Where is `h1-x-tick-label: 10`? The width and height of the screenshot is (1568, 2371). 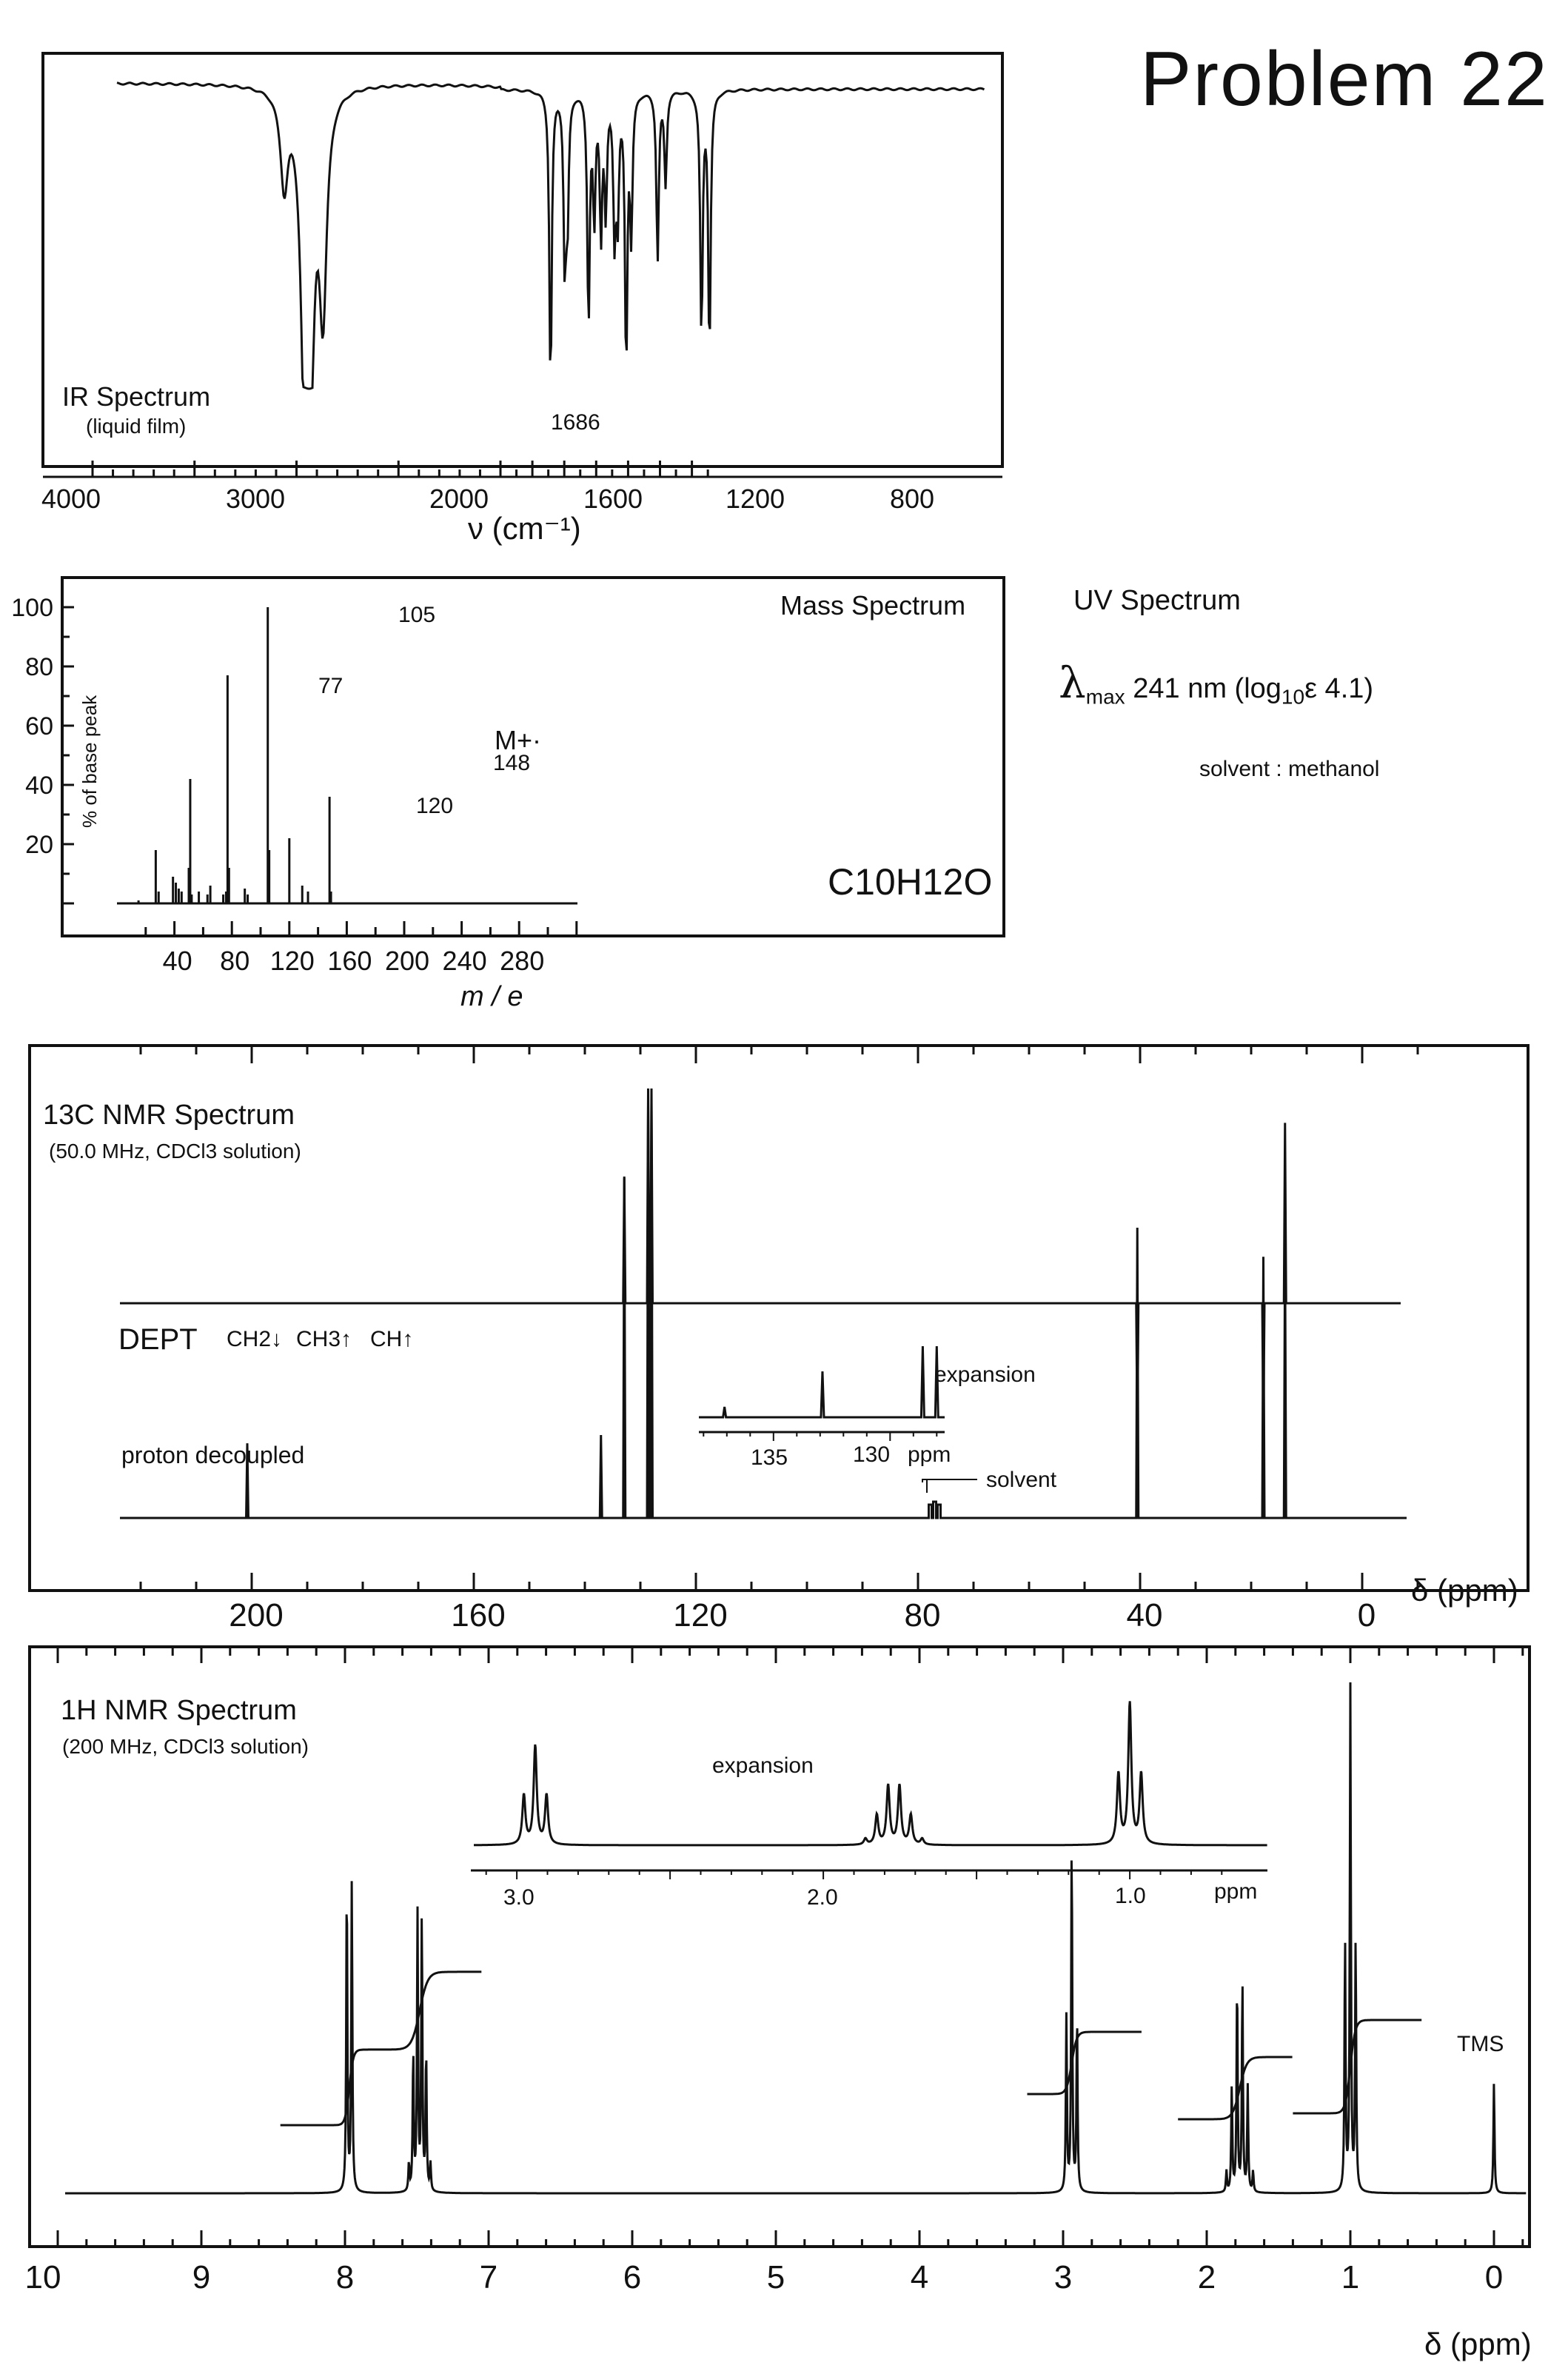 h1-x-tick-label: 10 is located at coordinates (43, 2277).